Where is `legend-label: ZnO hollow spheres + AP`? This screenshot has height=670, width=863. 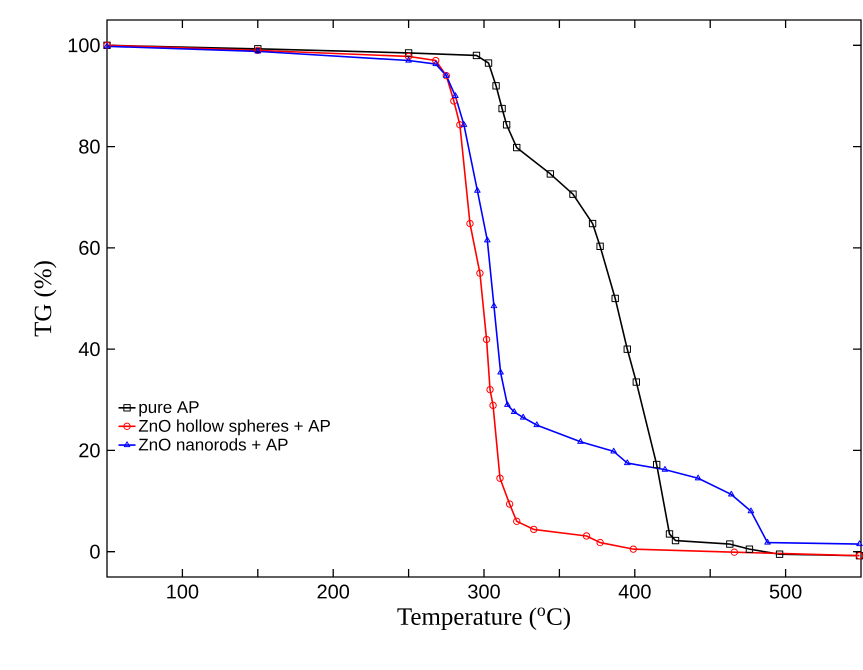 legend-label: ZnO hollow spheres + AP is located at coordinates (234, 427).